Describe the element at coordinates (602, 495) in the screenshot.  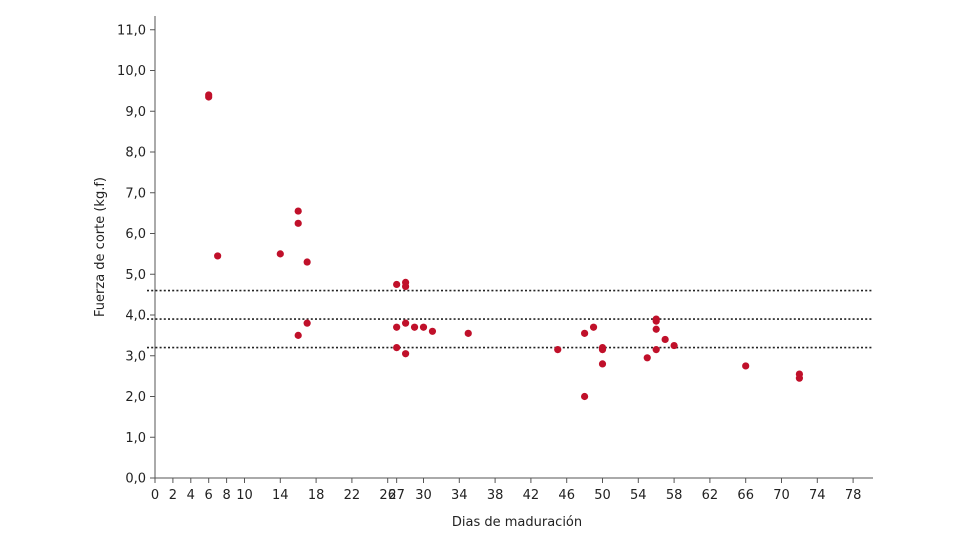
I see `x-tick-label: 50` at that location.